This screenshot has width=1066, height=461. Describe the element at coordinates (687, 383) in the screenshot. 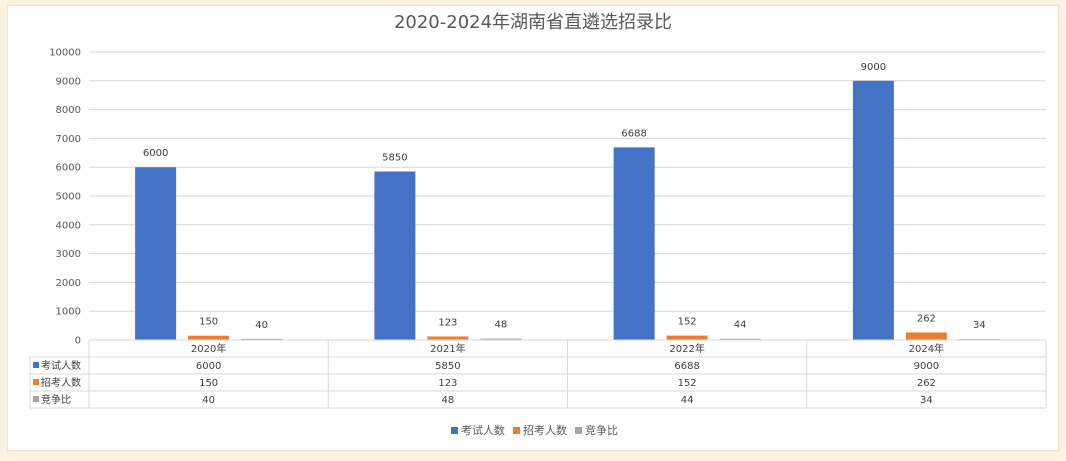

I see `table-cell: 152` at that location.